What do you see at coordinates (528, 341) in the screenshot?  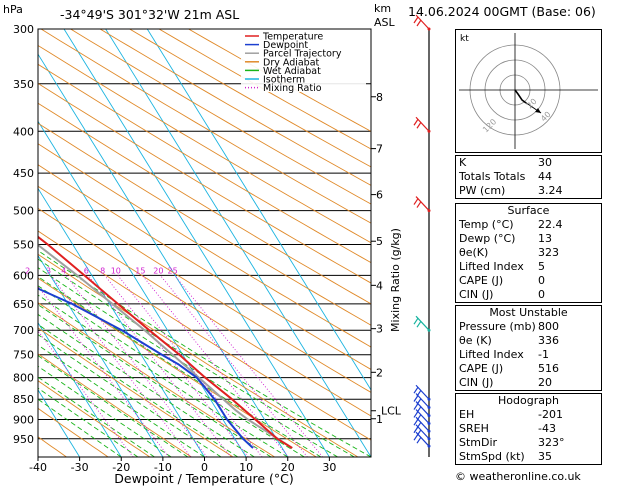 I see `mu-row: θe (K) 336` at bounding box center [528, 341].